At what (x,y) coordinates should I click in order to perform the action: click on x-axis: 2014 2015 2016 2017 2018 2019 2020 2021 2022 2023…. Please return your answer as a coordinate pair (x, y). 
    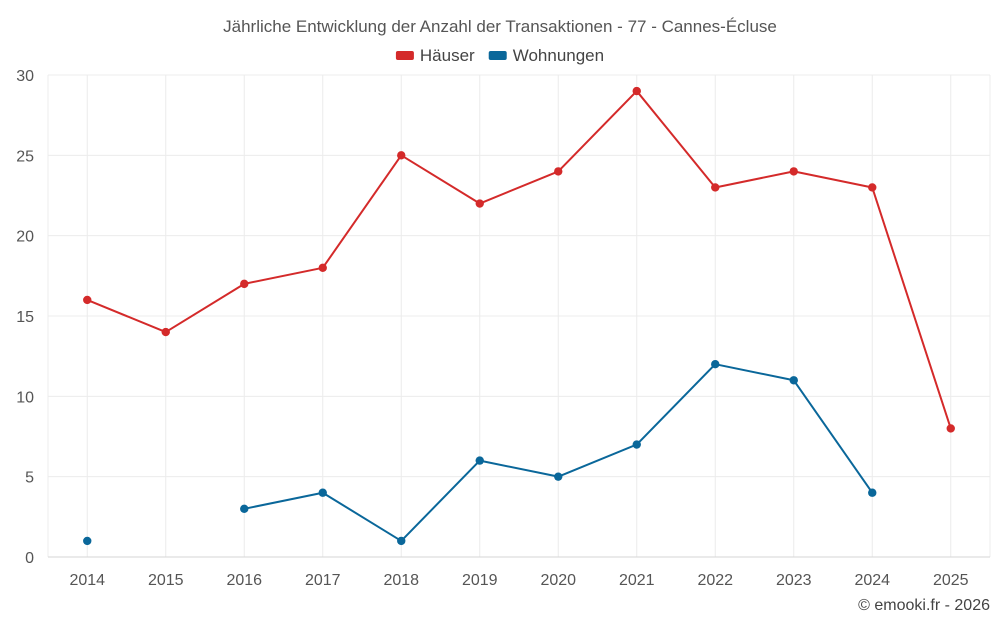
    Looking at the image, I should click on (518, 580).